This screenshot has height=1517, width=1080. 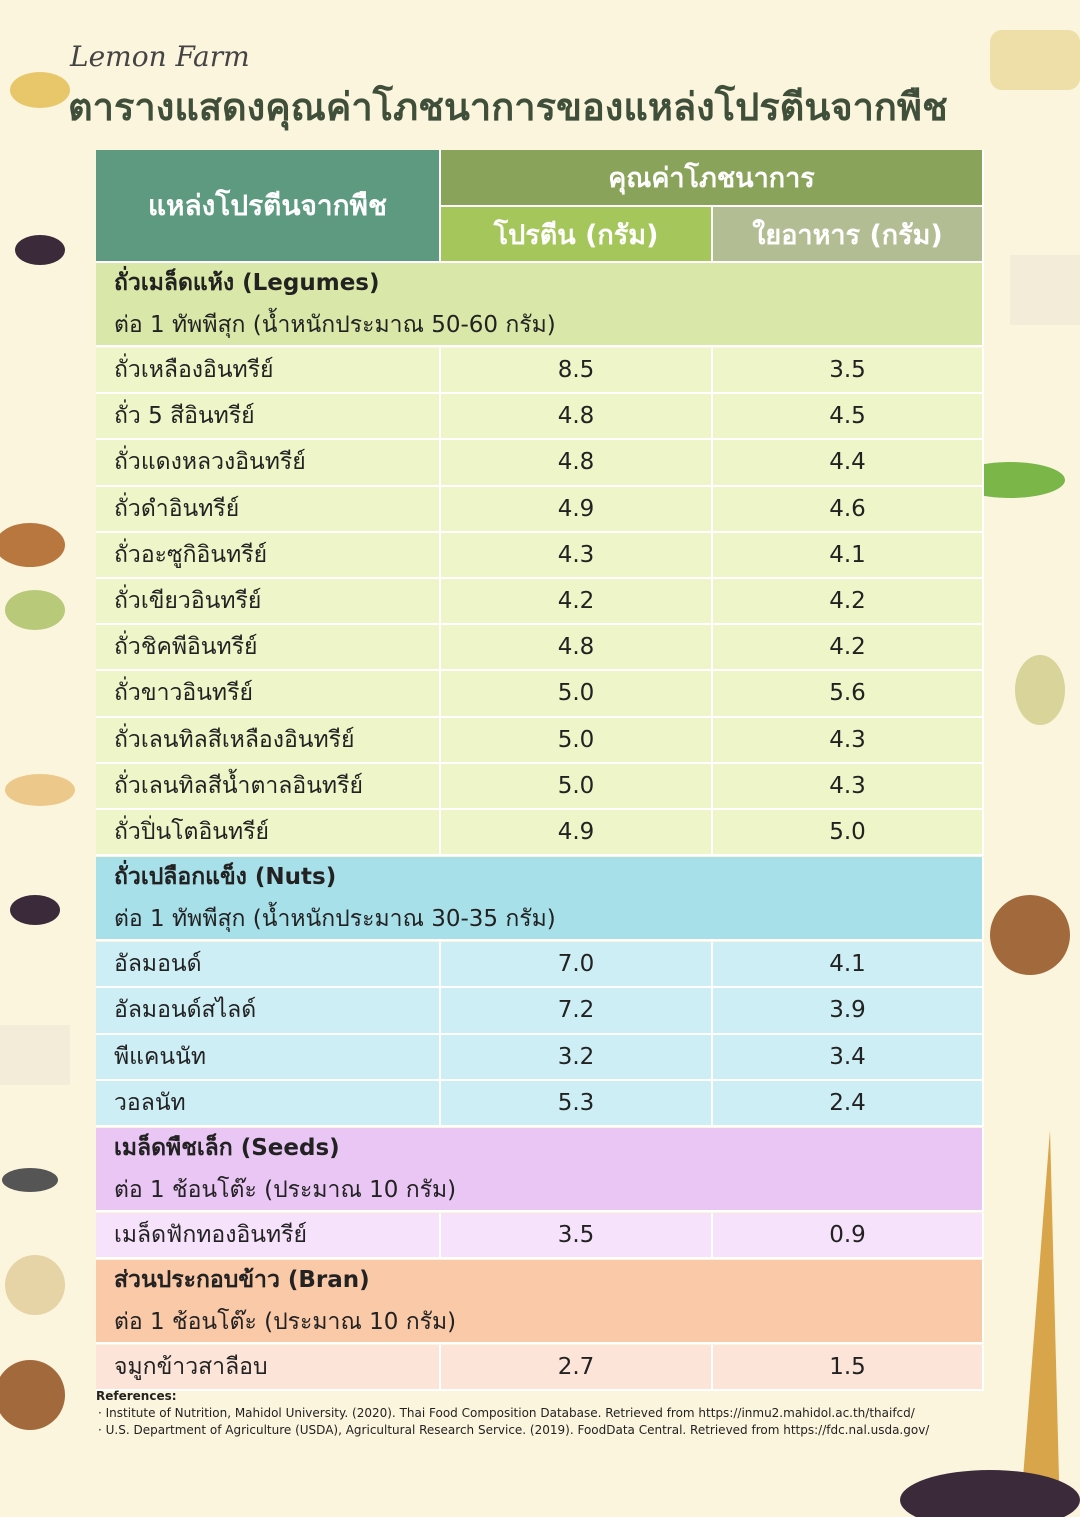 I want to click on brand: Lemon Farm, so click(x=160, y=56).